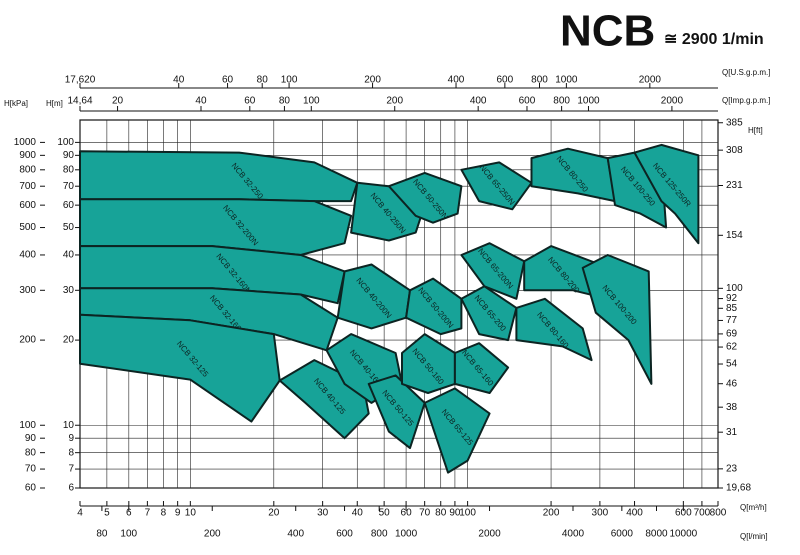 Image resolution: width=800 pixels, height=555 pixels. What do you see at coordinates (16, 103) in the screenshot?
I see `y2-title: H[kPa]` at bounding box center [16, 103].